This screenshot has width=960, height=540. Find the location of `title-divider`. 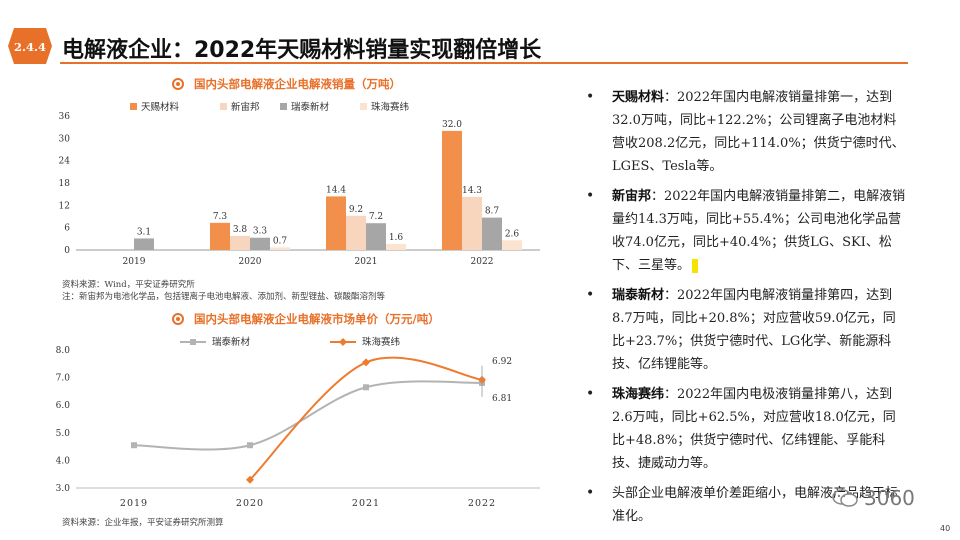

title-divider is located at coordinates (484, 63).